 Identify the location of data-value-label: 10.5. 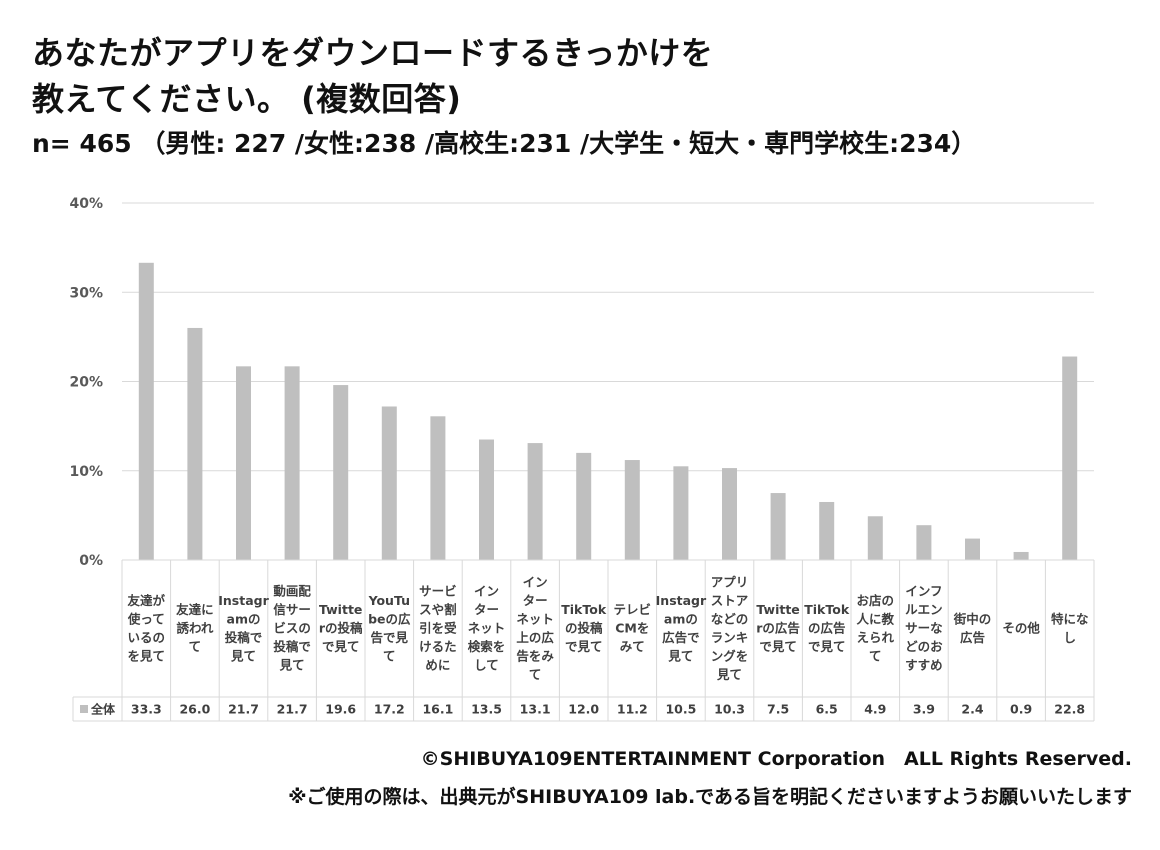
(680, 709).